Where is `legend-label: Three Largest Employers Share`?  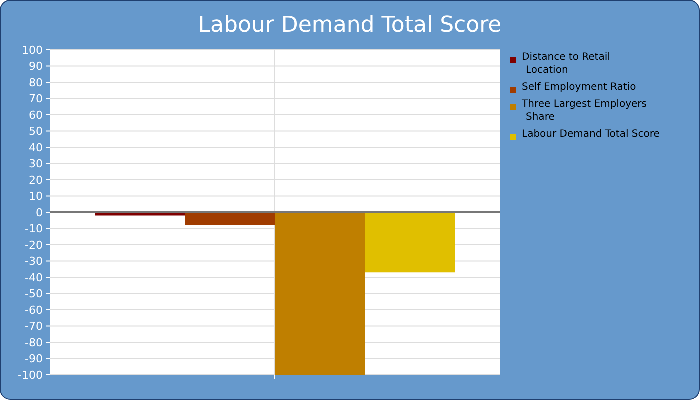 legend-label: Three Largest Employers Share is located at coordinates (584, 111).